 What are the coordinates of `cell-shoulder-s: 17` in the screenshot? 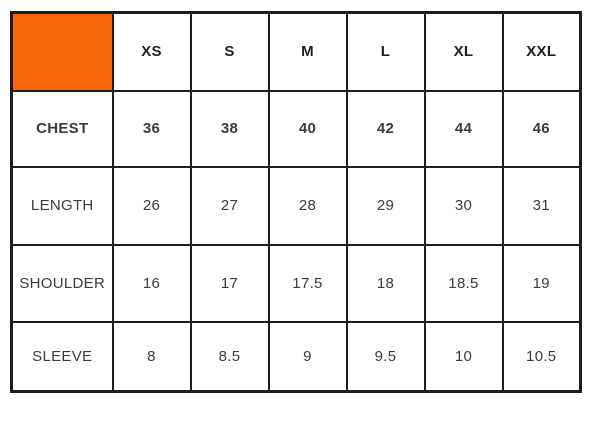 It's located at (229, 283).